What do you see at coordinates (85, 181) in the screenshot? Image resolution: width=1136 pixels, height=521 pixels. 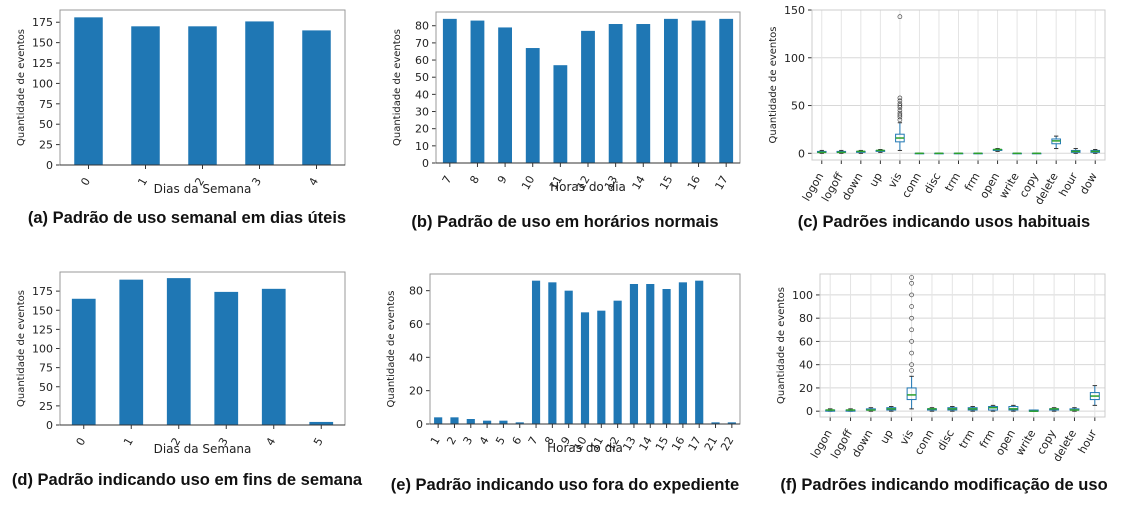 I see `x-tick-label: 0` at bounding box center [85, 181].